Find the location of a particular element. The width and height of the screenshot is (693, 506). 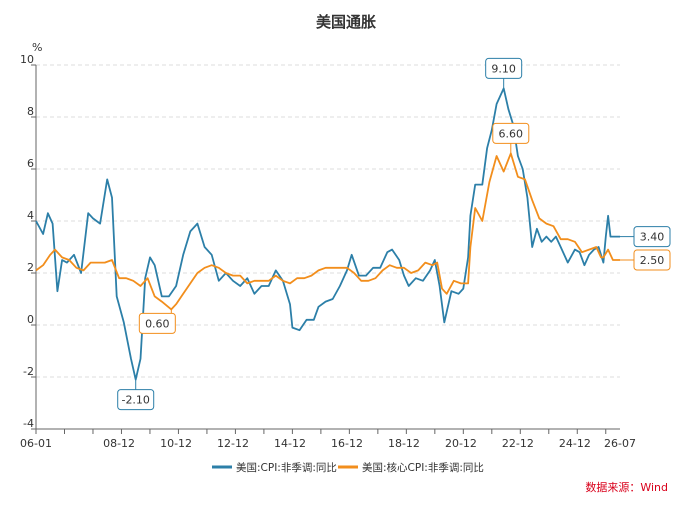

chart-title: 美国通胀 is located at coordinates (346, 22).